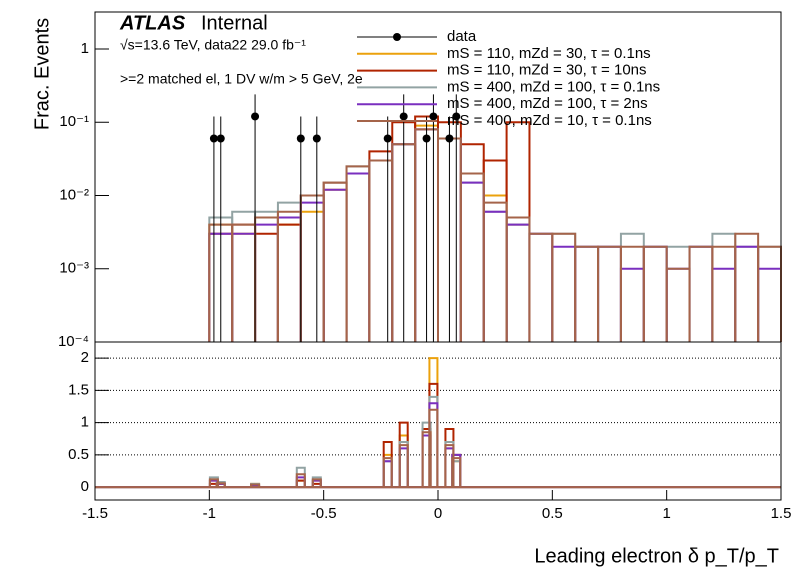  I want to click on legend-label: mS = 110, mZd = 30, τ = 10ns, so click(547, 70).